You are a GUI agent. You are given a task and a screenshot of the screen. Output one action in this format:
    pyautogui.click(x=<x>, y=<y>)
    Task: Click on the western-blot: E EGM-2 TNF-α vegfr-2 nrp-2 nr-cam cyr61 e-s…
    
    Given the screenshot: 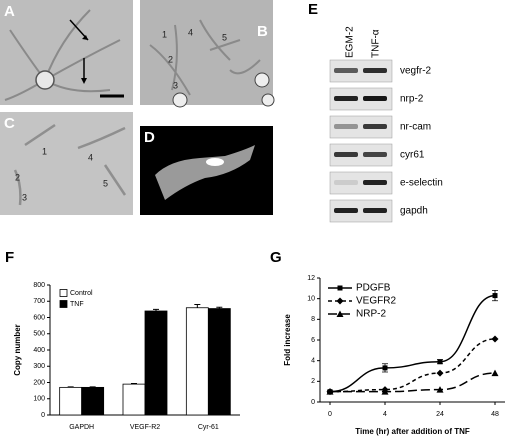 What is the action you would take?
    pyautogui.click(x=375, y=112)
    